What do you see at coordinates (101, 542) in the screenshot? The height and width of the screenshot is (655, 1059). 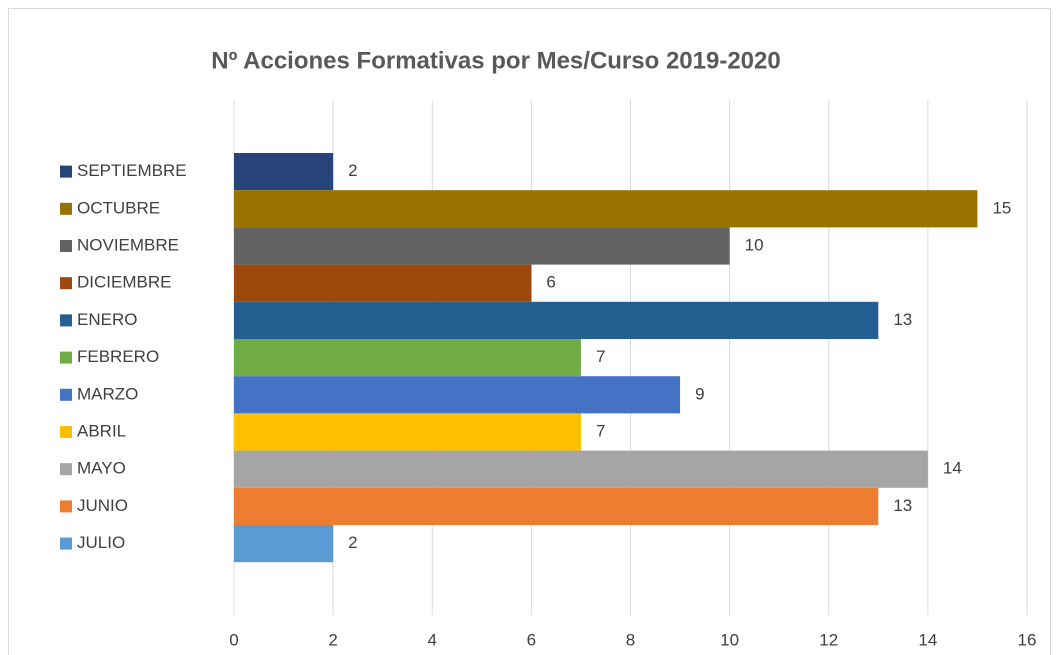 I see `legend-label: JULIO` at bounding box center [101, 542].